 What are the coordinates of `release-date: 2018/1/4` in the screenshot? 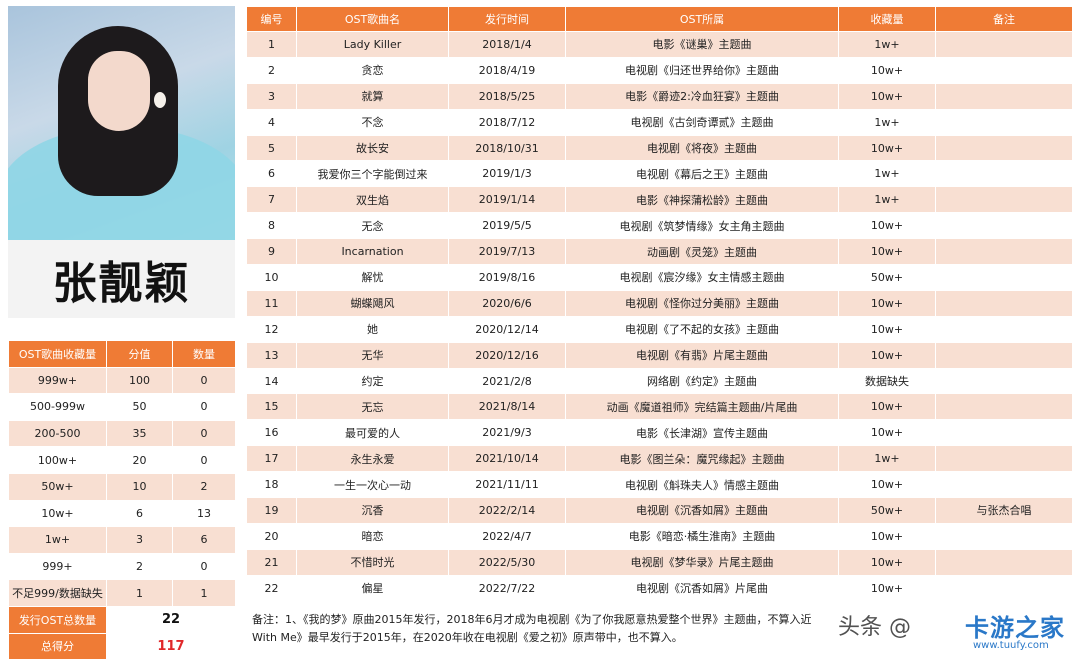 It's located at (507, 44).